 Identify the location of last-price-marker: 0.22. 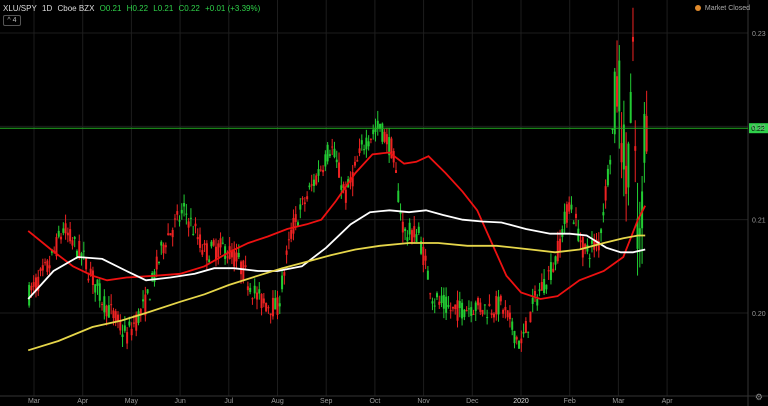
(384, 128).